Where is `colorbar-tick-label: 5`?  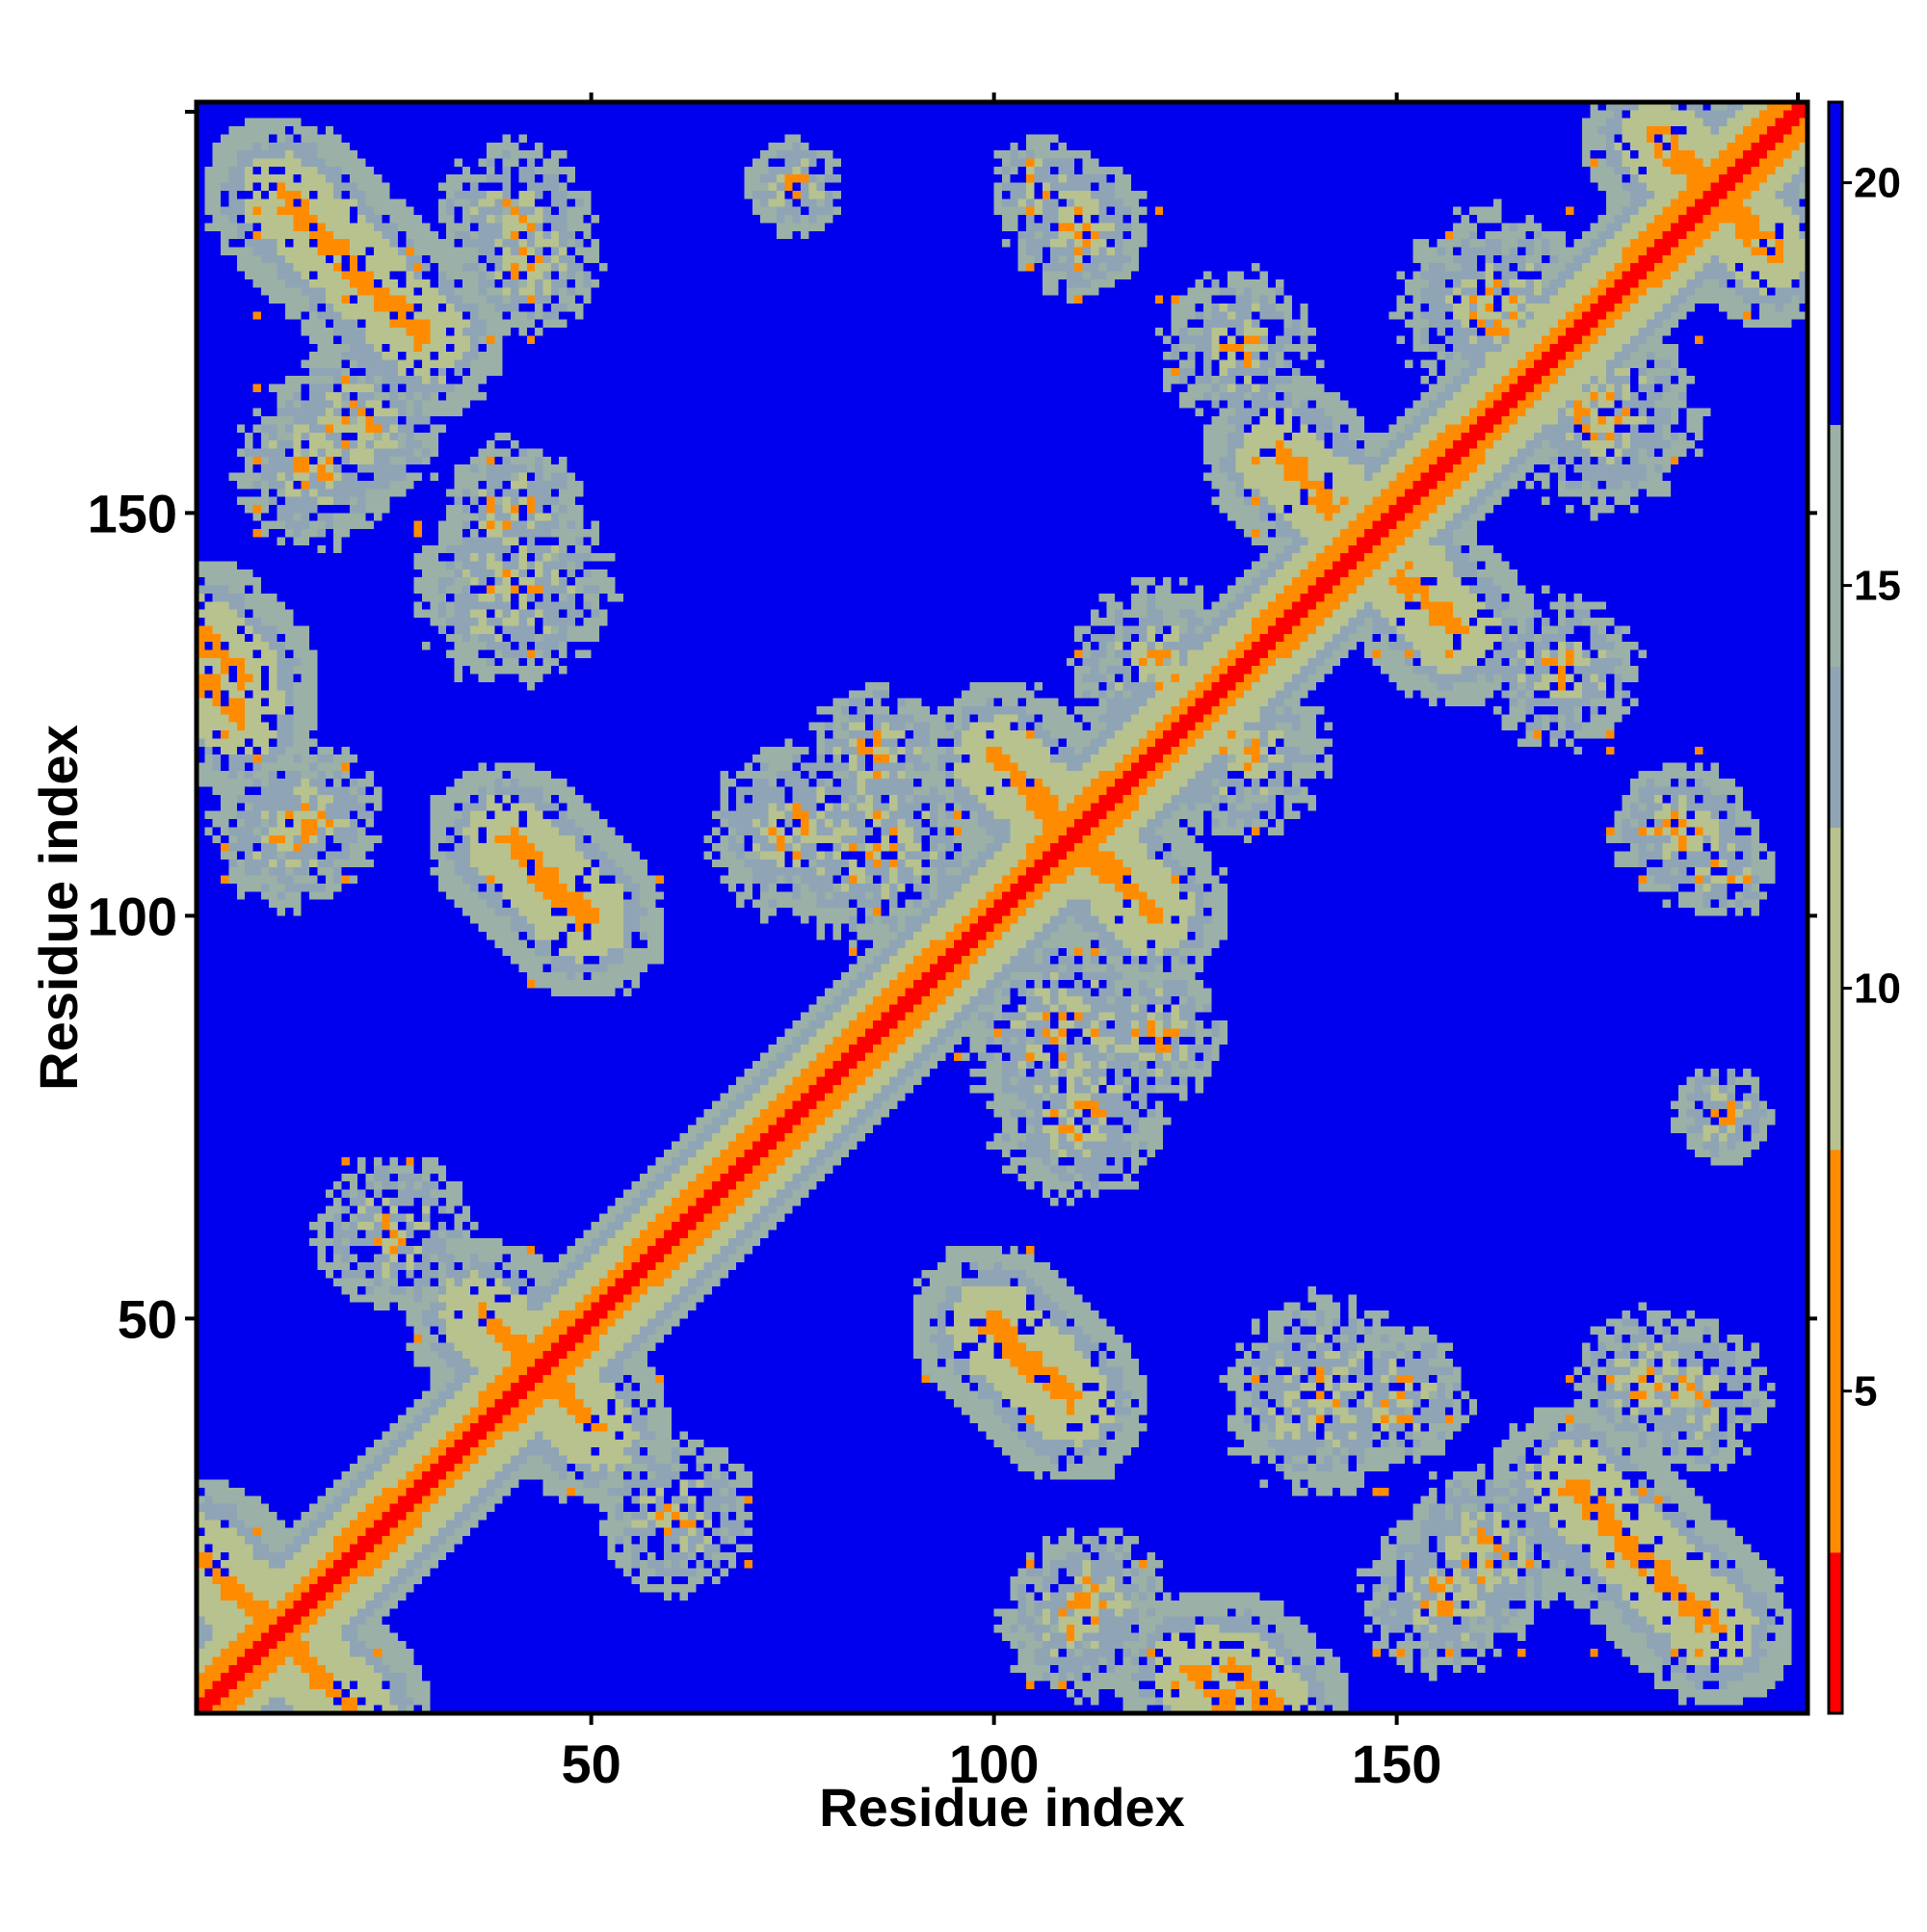 colorbar-tick-label: 5 is located at coordinates (1866, 1392).